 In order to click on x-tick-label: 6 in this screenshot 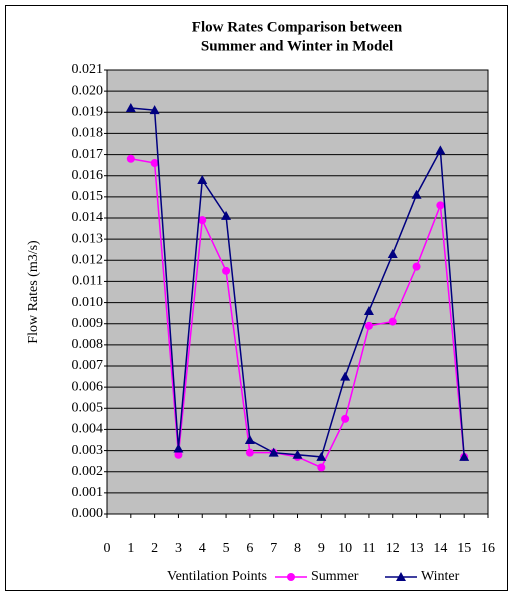, I will do `click(249, 548)`.